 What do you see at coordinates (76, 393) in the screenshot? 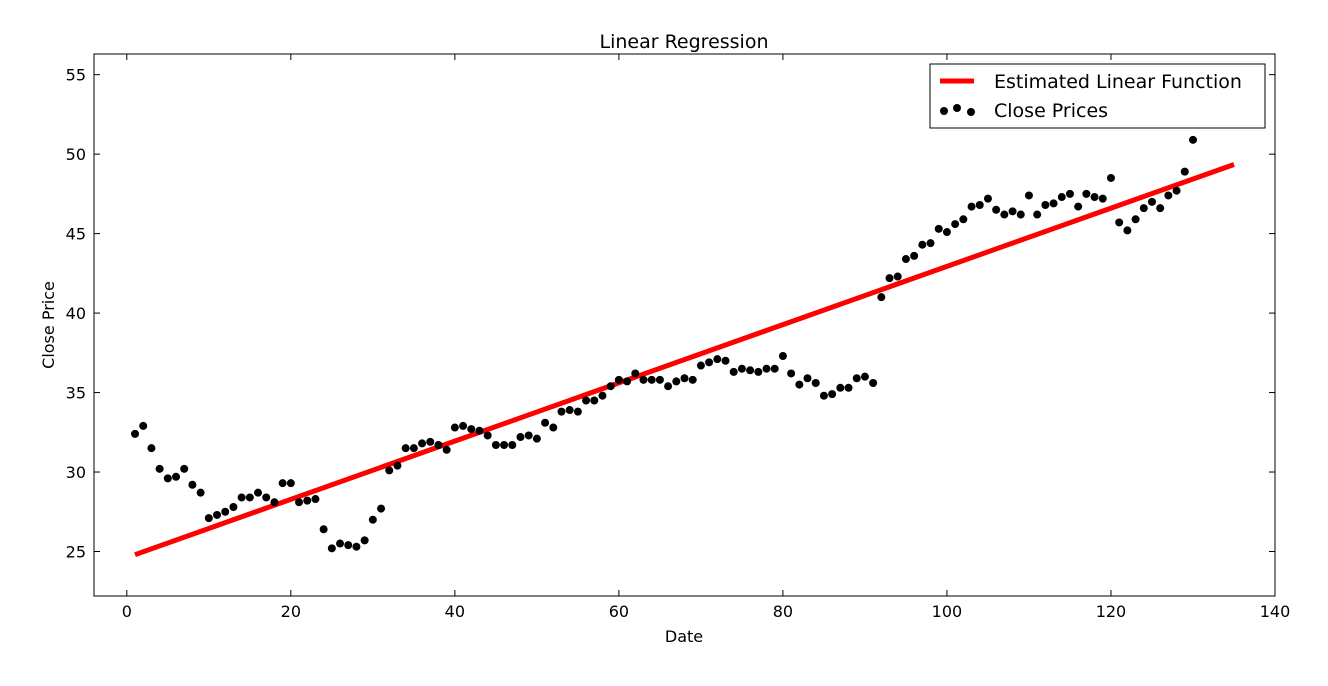
I see `y-tick-label: 35` at bounding box center [76, 393].